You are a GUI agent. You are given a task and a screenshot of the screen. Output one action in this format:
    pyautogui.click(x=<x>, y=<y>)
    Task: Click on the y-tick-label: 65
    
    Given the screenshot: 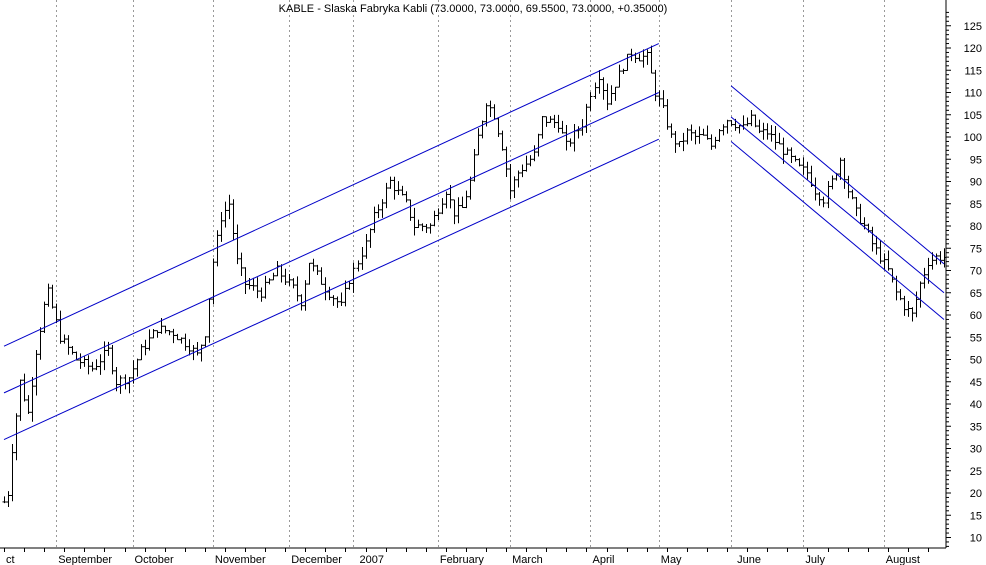 What is the action you would take?
    pyautogui.click(x=976, y=294)
    